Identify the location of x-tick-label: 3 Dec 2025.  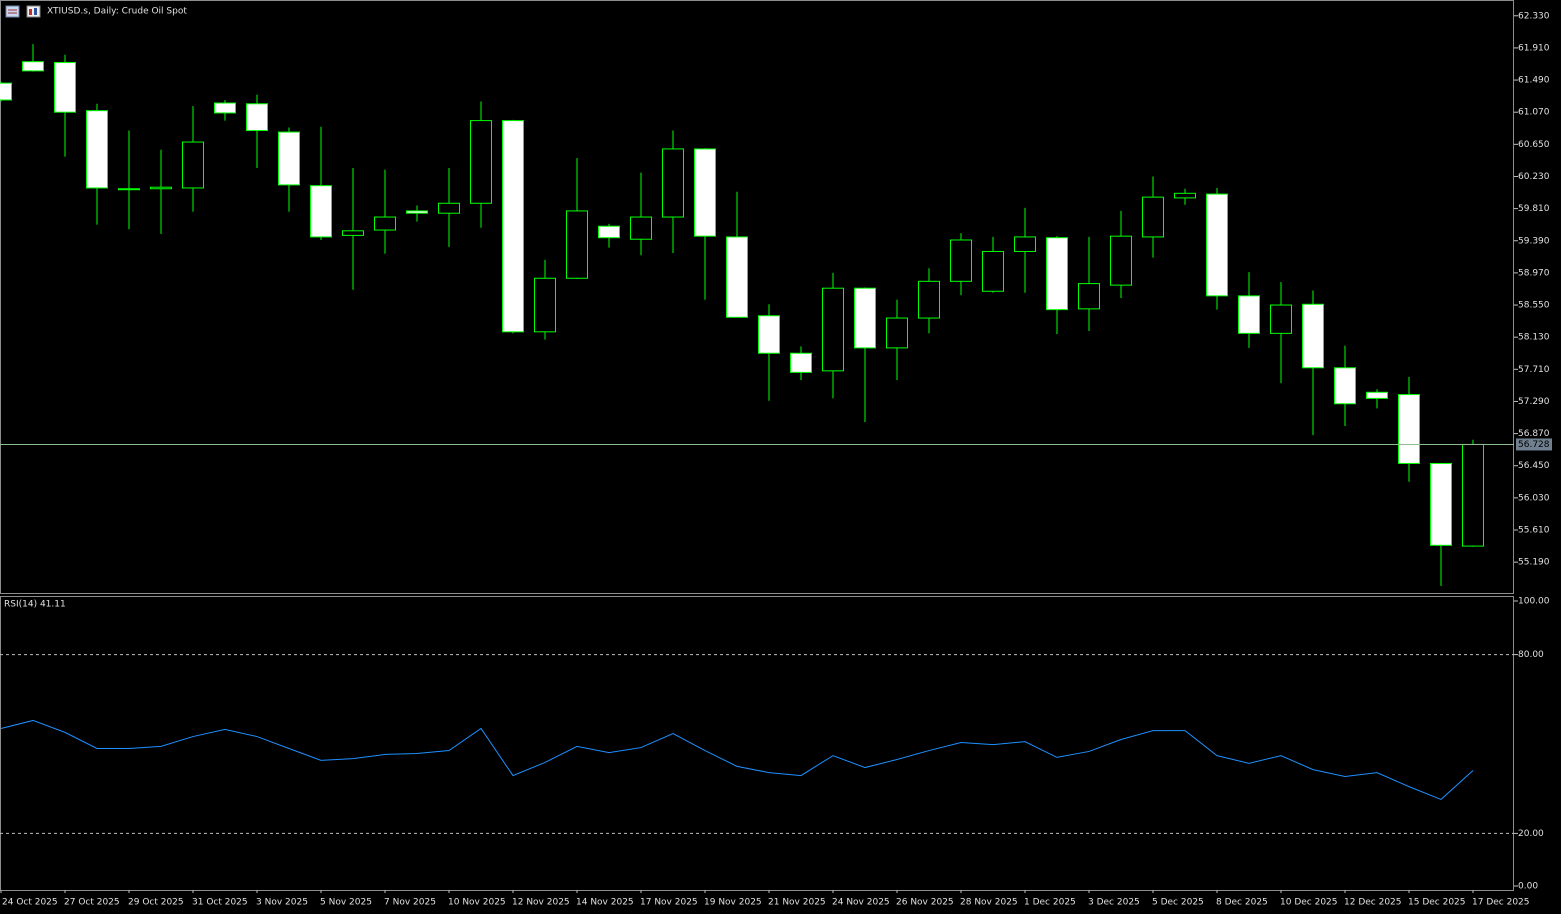
(1114, 903).